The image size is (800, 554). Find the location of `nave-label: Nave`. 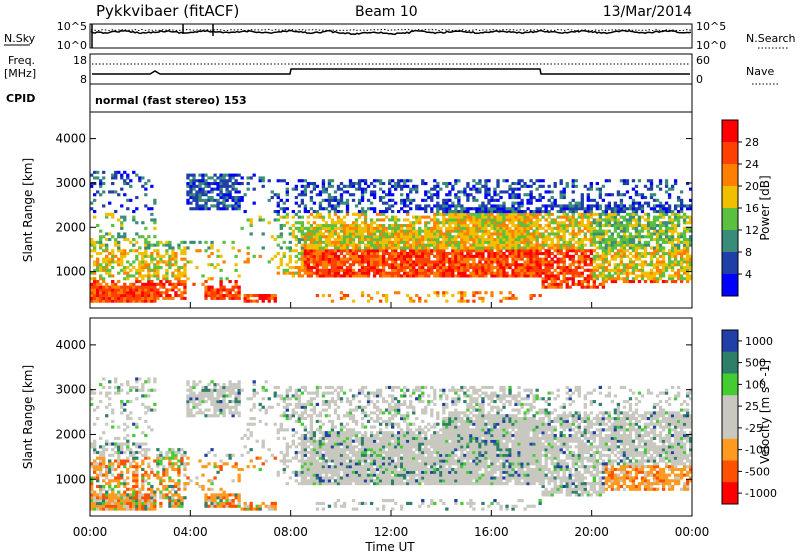

nave-label: Nave is located at coordinates (760, 71).